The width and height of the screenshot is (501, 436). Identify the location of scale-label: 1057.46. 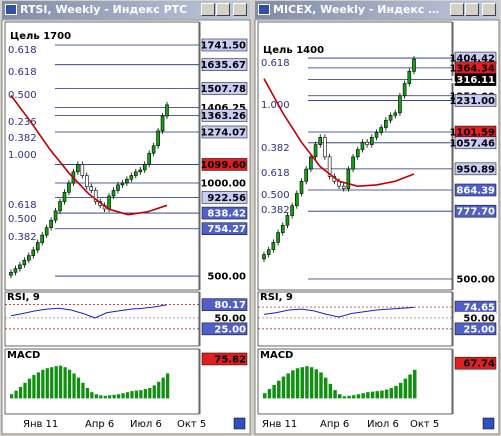
(472, 143).